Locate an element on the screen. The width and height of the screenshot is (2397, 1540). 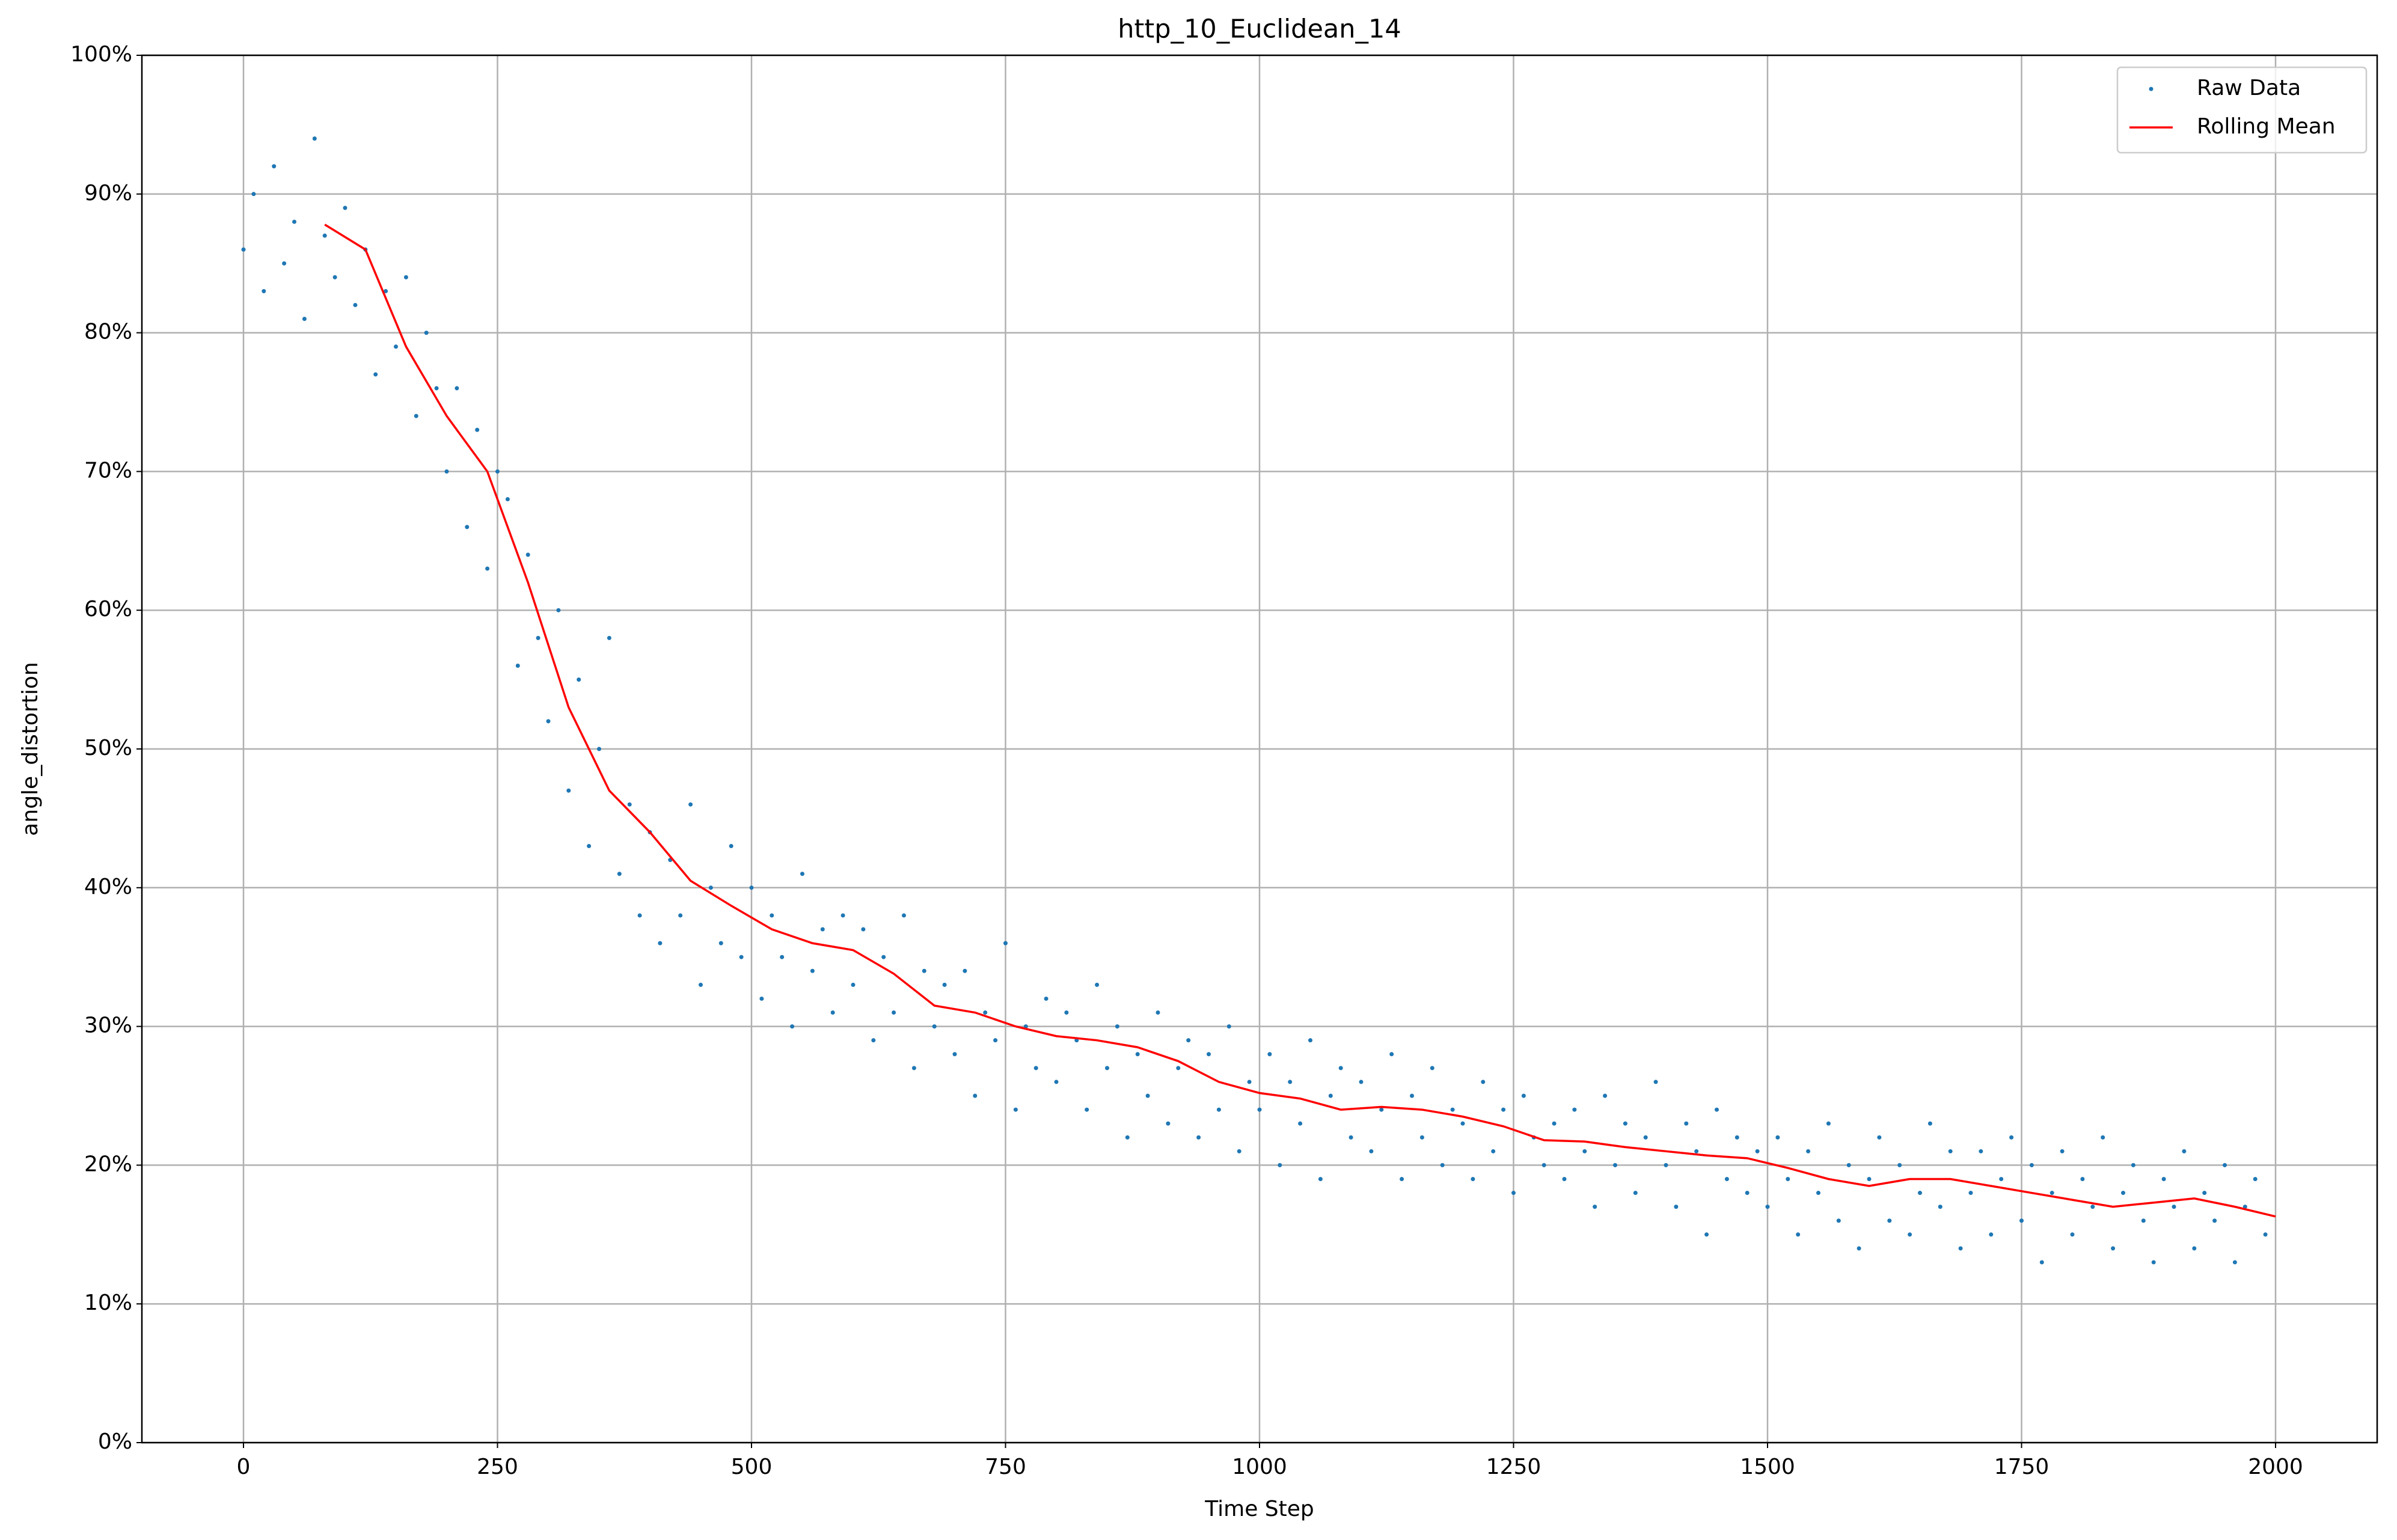
x-tick-label: 2000 is located at coordinates (2276, 1467).